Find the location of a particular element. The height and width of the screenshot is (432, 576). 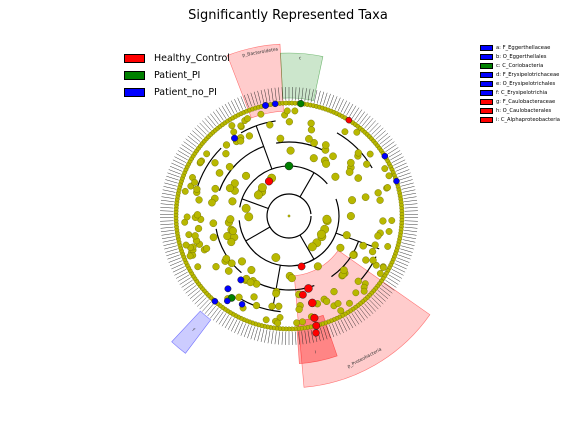

legend-label: g: F_Caulobacteraceae is located at coordinates (526, 102).